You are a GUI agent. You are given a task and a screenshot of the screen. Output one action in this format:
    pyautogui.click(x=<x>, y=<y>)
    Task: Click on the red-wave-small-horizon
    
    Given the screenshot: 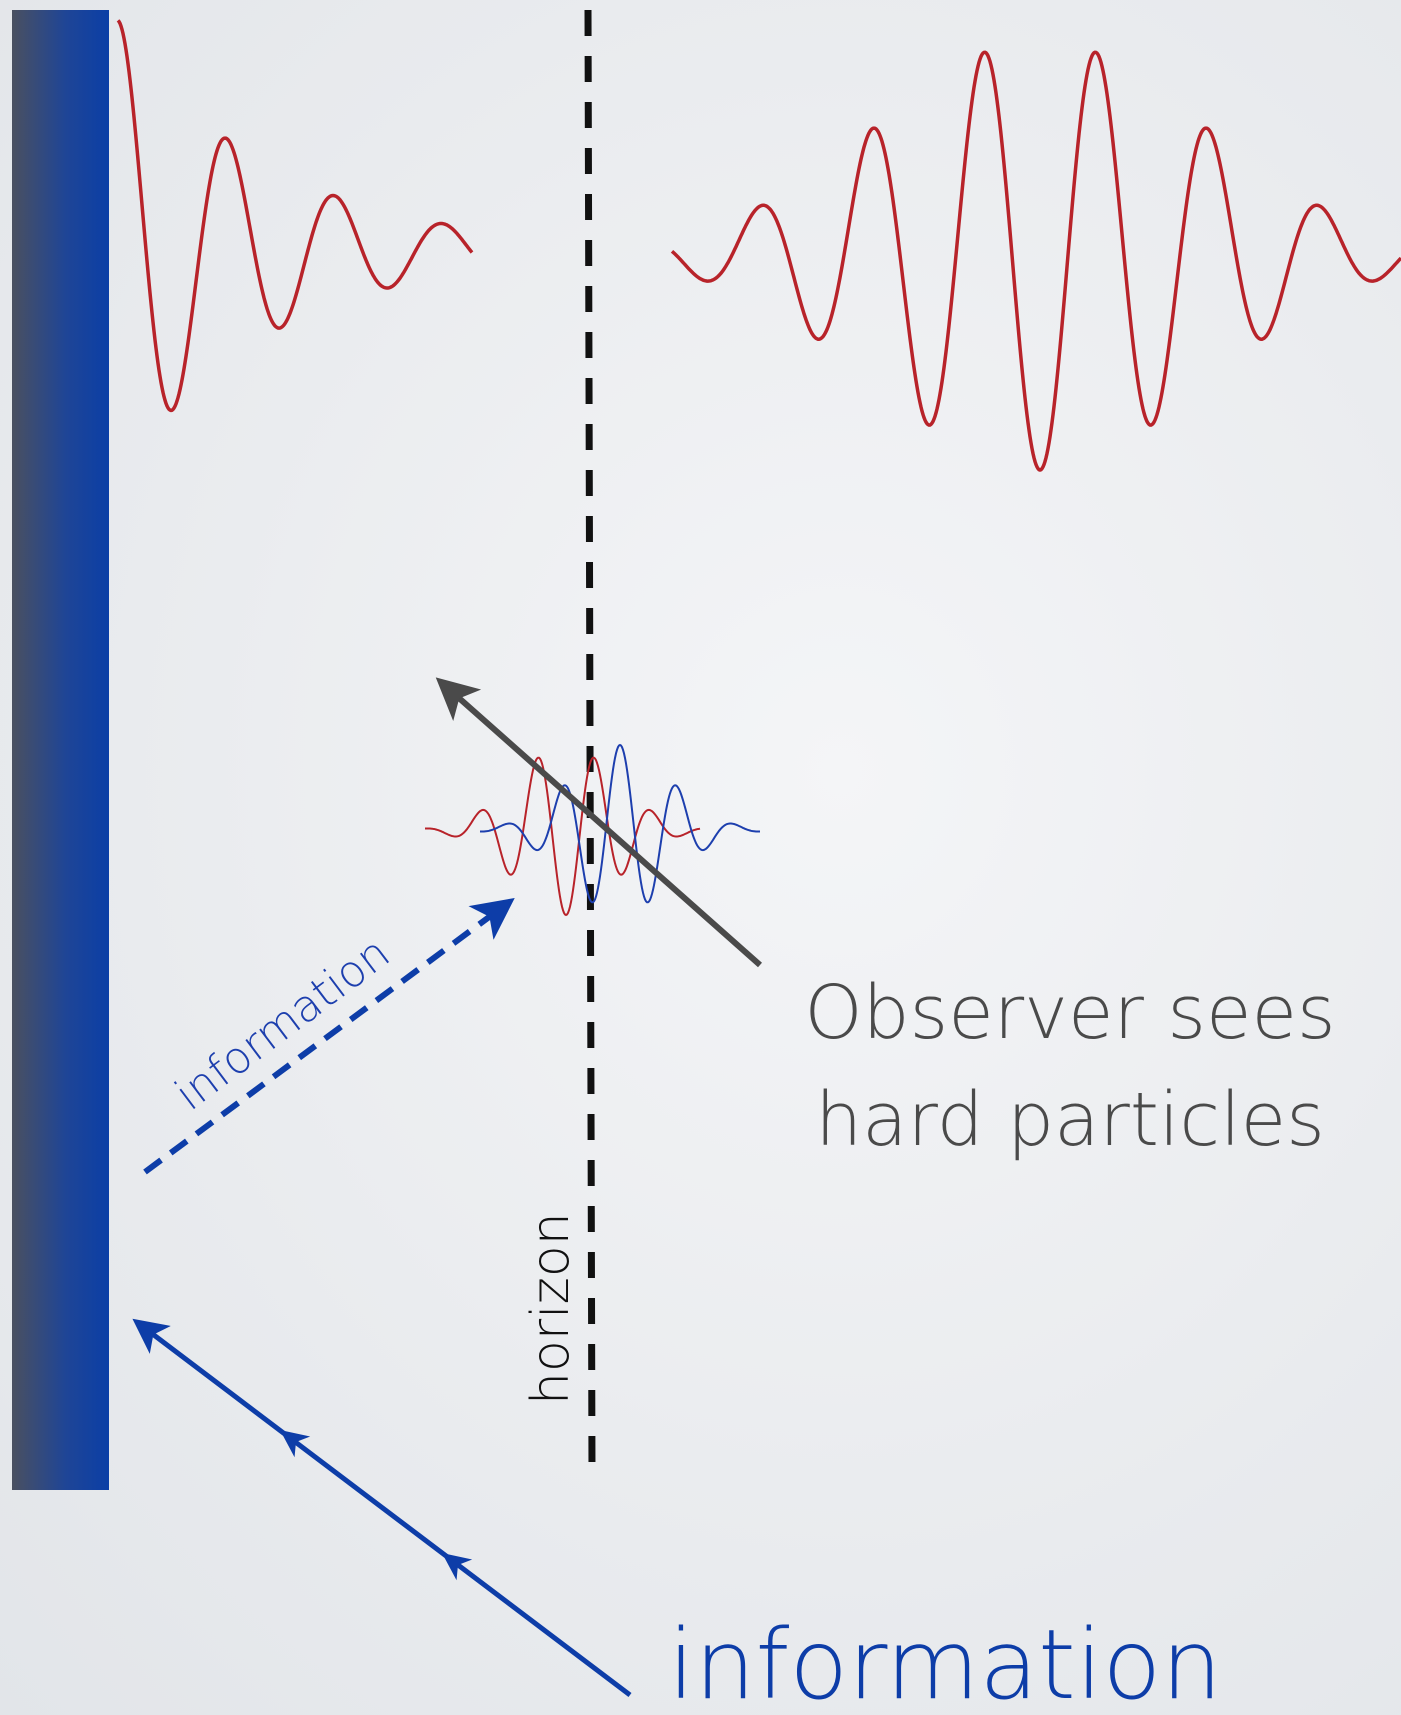 What is the action you would take?
    pyautogui.click(x=563, y=836)
    